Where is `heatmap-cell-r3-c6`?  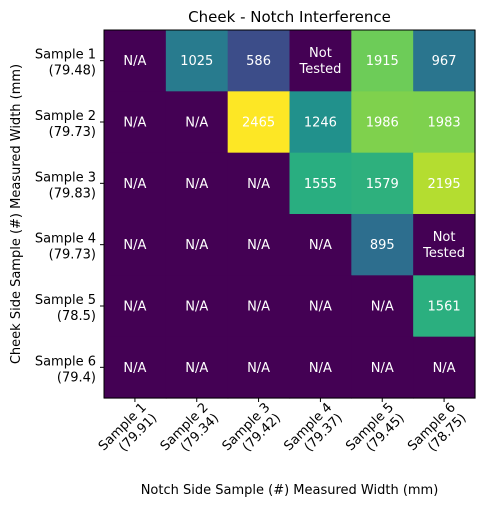
heatmap-cell-r3-c6 is located at coordinates (444, 183).